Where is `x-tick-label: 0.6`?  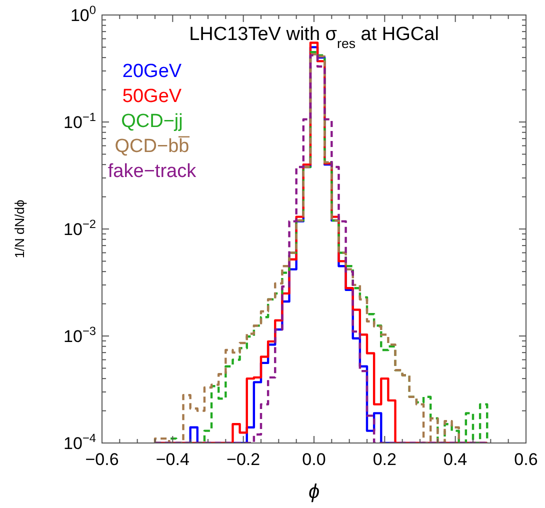
x-tick-label: 0.6 is located at coordinates (526, 459).